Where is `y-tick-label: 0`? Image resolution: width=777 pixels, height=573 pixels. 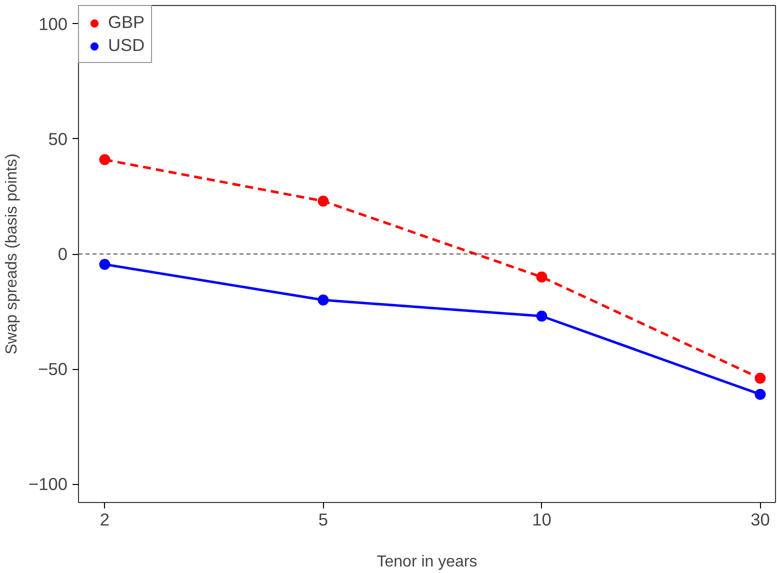 y-tick-label: 0 is located at coordinates (63, 254).